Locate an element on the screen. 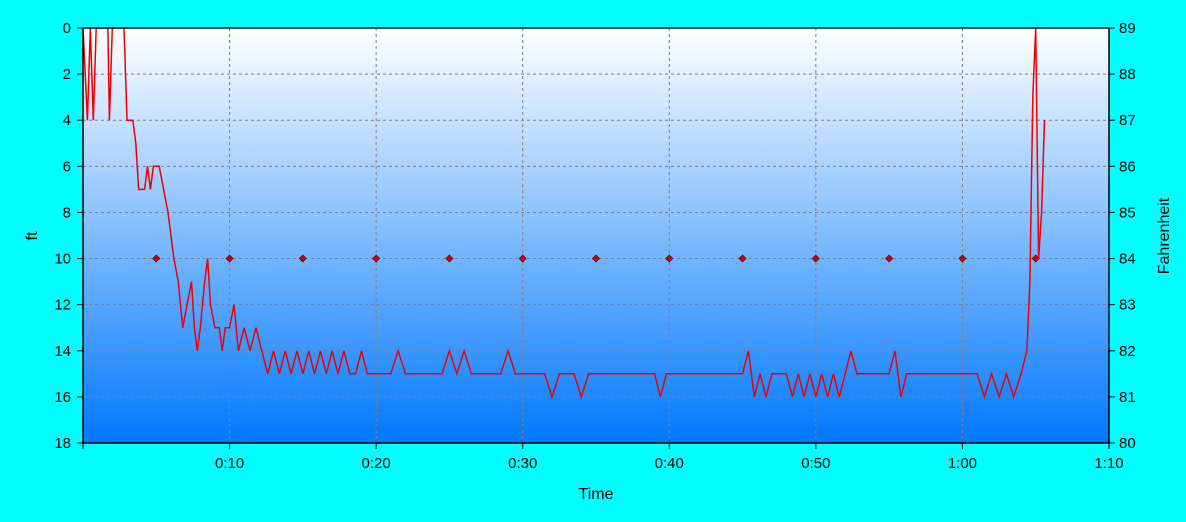 Image resolution: width=1186 pixels, height=522 pixels. y-left-tick-label: 4 is located at coordinates (67, 120).